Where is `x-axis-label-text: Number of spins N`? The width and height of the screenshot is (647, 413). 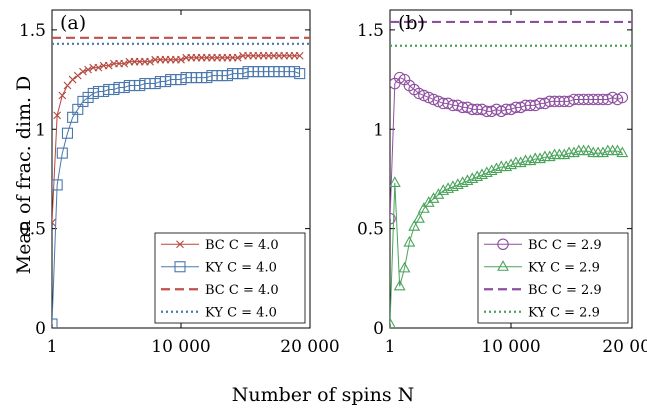
x-axis-label-text: Number of spins N is located at coordinates (323, 395).